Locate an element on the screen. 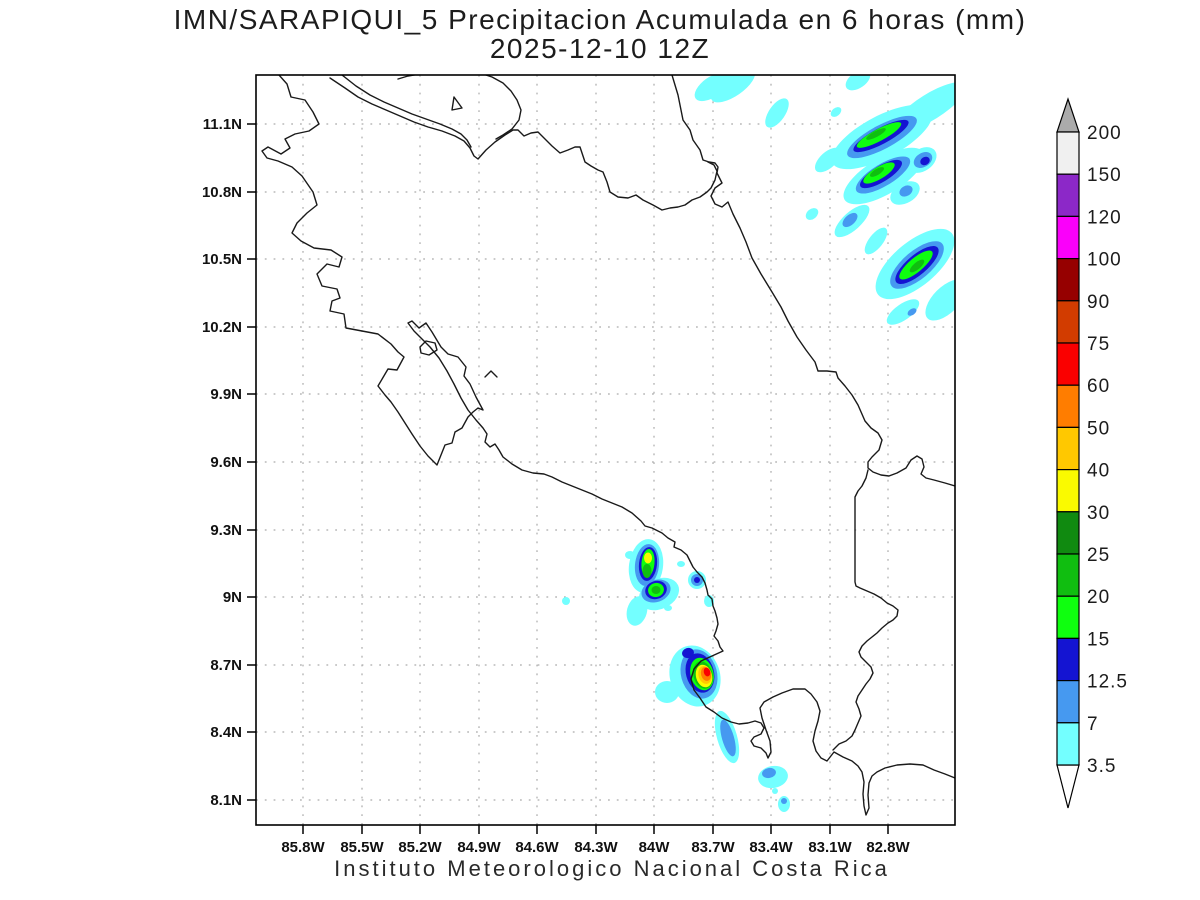 Image resolution: width=1200 pixels, height=900 pixels. y-tick-label: 9N is located at coordinates (232, 597).